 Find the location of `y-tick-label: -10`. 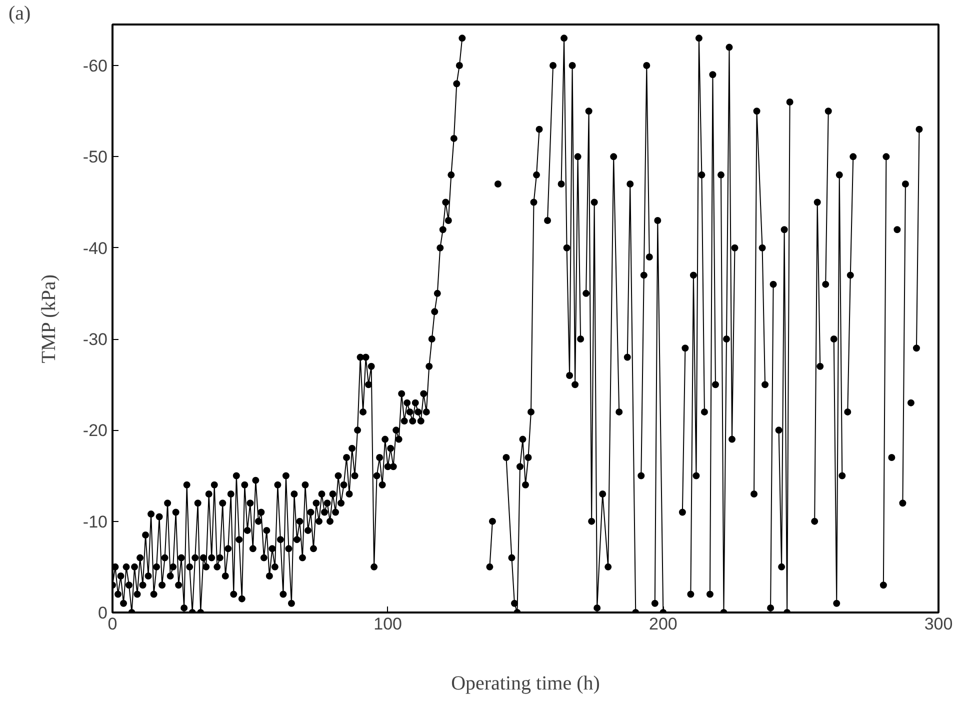

y-tick-label: -10 is located at coordinates (95, 522).